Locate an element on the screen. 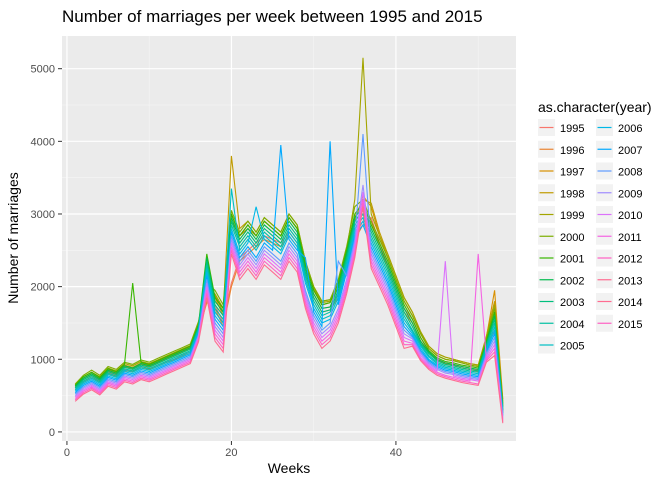  legend-entry-1999: 1999 is located at coordinates (561, 214).